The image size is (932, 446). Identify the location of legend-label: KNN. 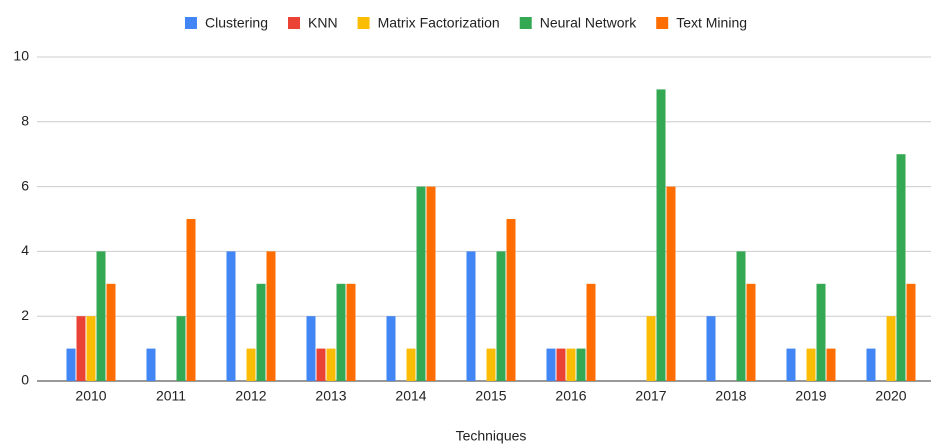
(323, 23).